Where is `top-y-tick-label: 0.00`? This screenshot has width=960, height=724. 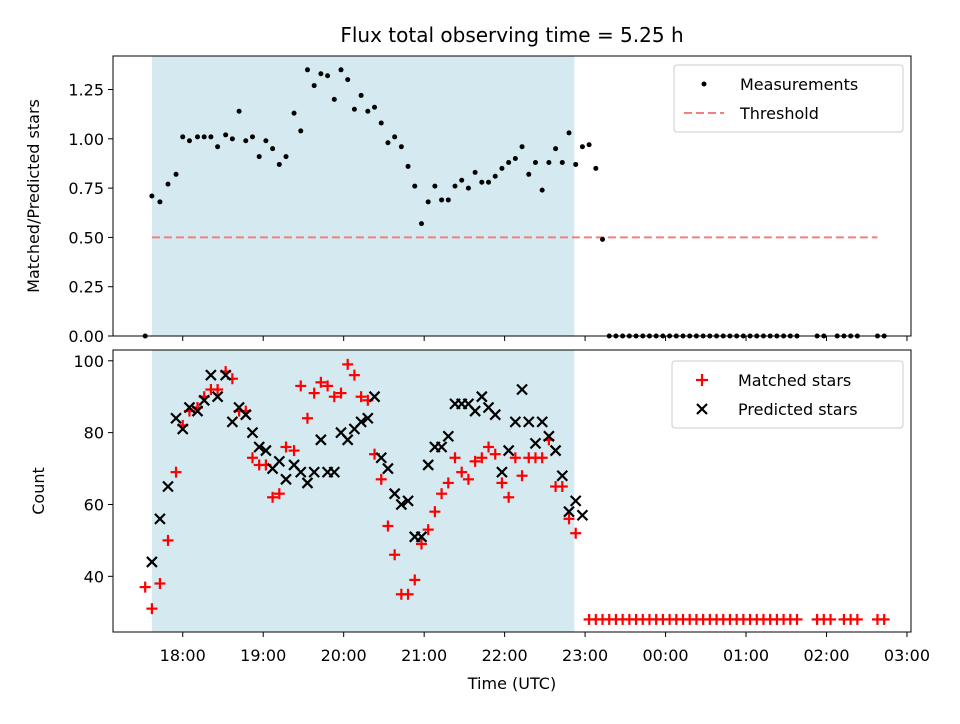 top-y-tick-label: 0.00 is located at coordinates (86, 336).